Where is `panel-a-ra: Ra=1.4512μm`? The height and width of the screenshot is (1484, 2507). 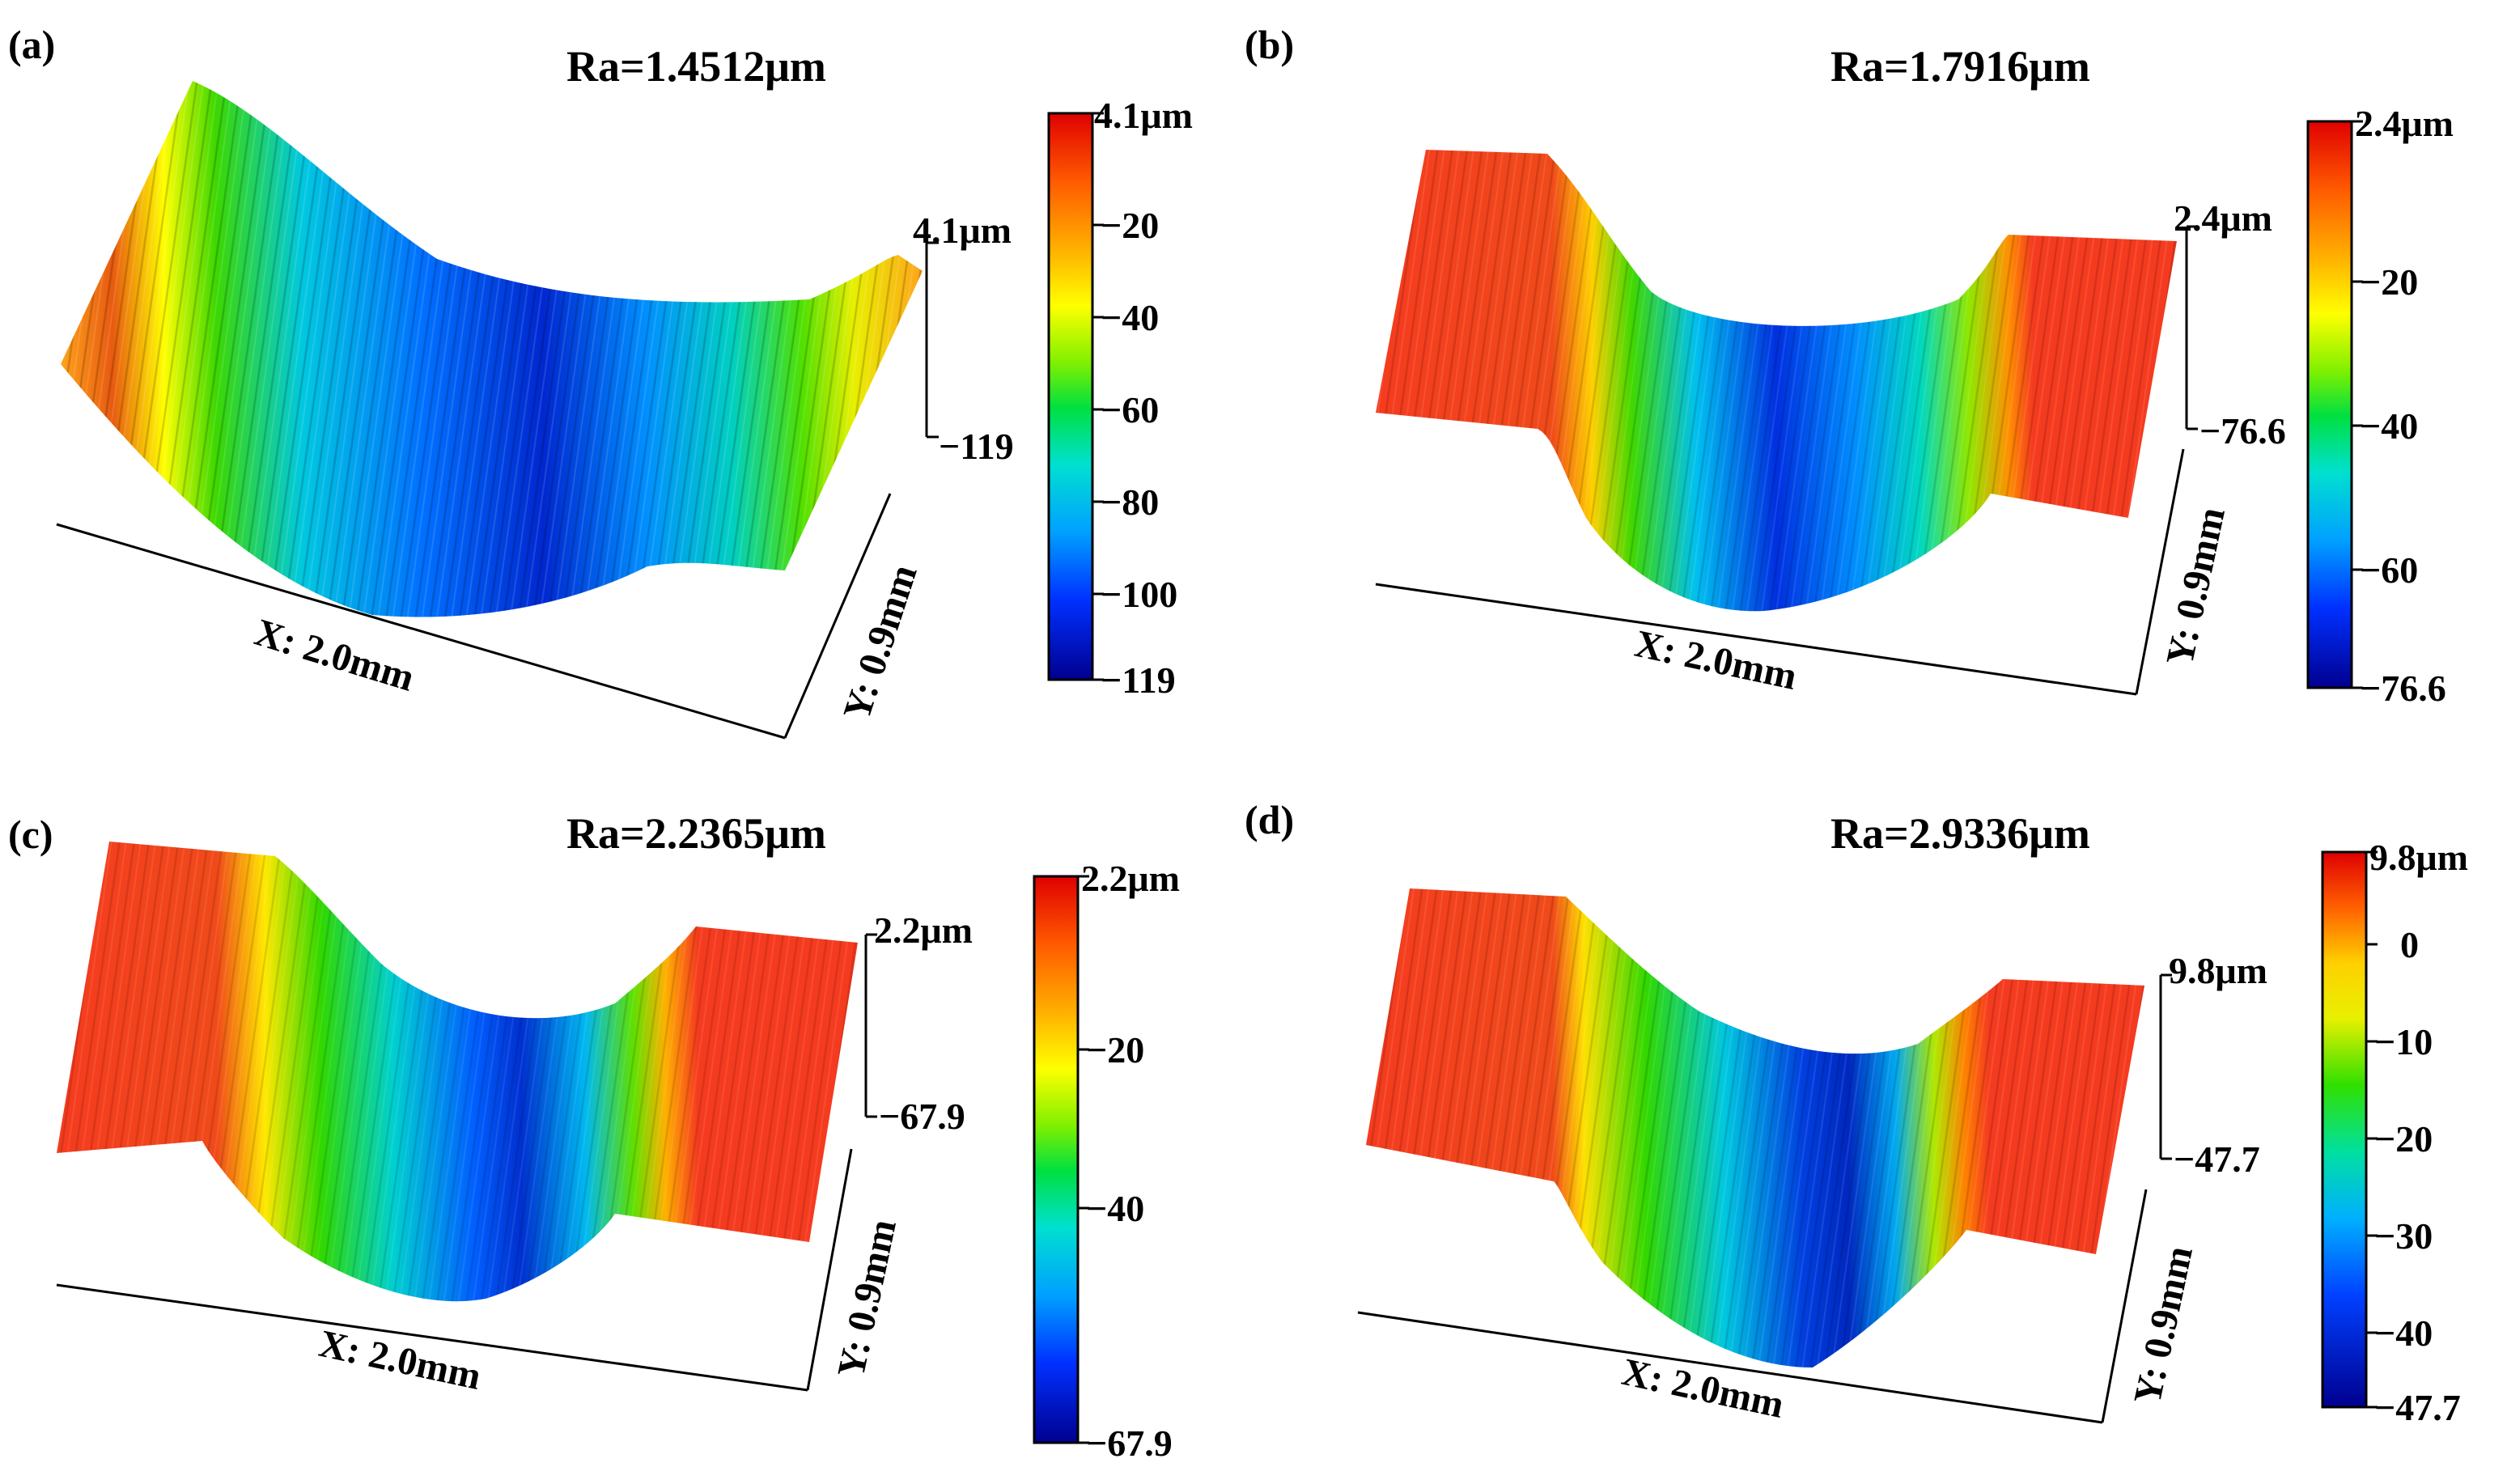 panel-a-ra: Ra=1.4512μm is located at coordinates (696, 66).